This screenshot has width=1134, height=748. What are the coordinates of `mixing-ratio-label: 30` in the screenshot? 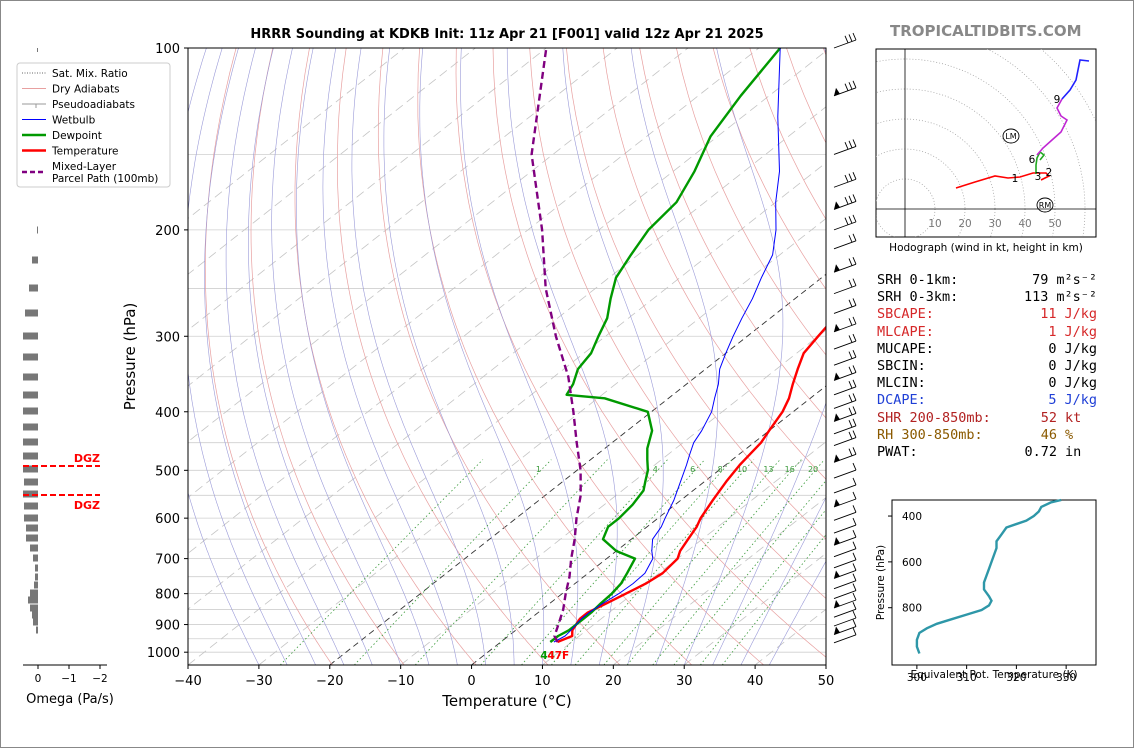 It's located at (857, 469).